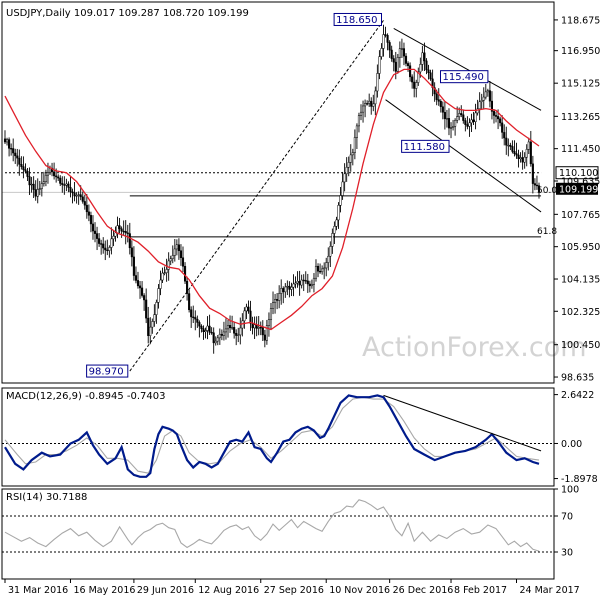 This screenshot has width=600, height=604. I want to click on rsi-tick-label: 100, so click(570, 490).